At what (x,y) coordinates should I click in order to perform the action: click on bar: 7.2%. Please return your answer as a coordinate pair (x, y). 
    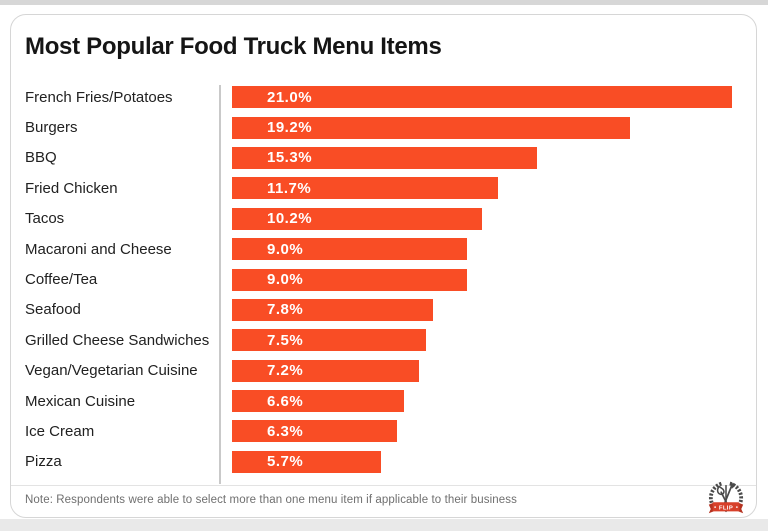
    Looking at the image, I should click on (325, 370).